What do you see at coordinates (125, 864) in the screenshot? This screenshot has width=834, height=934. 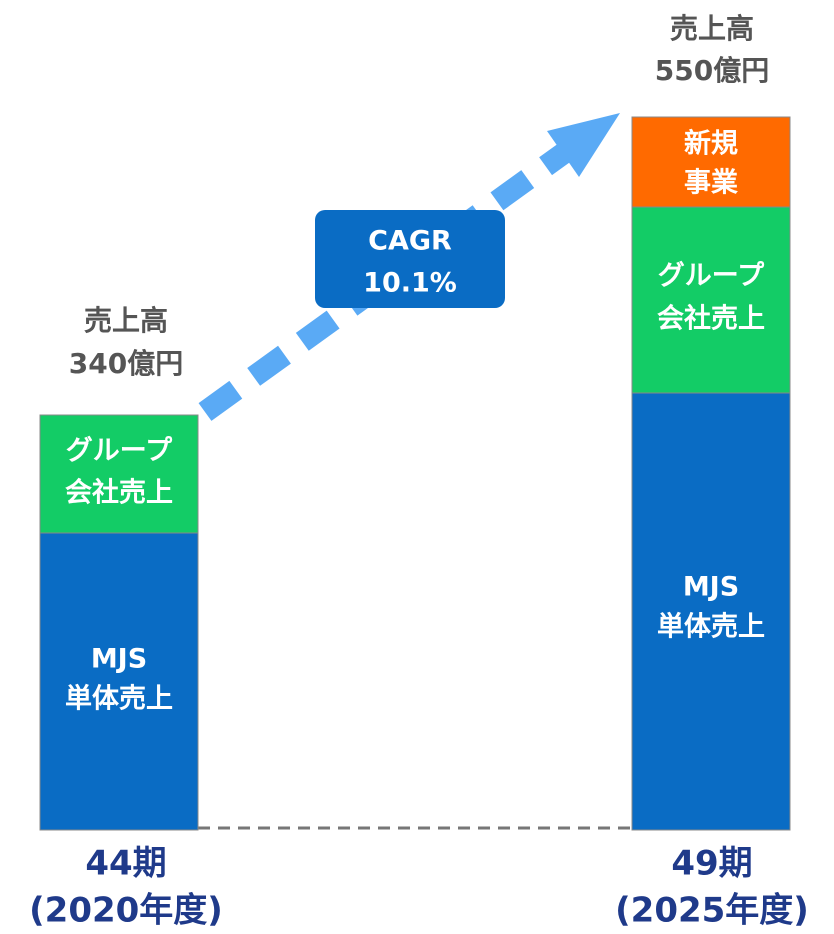 I see `period-label: 44期` at bounding box center [125, 864].